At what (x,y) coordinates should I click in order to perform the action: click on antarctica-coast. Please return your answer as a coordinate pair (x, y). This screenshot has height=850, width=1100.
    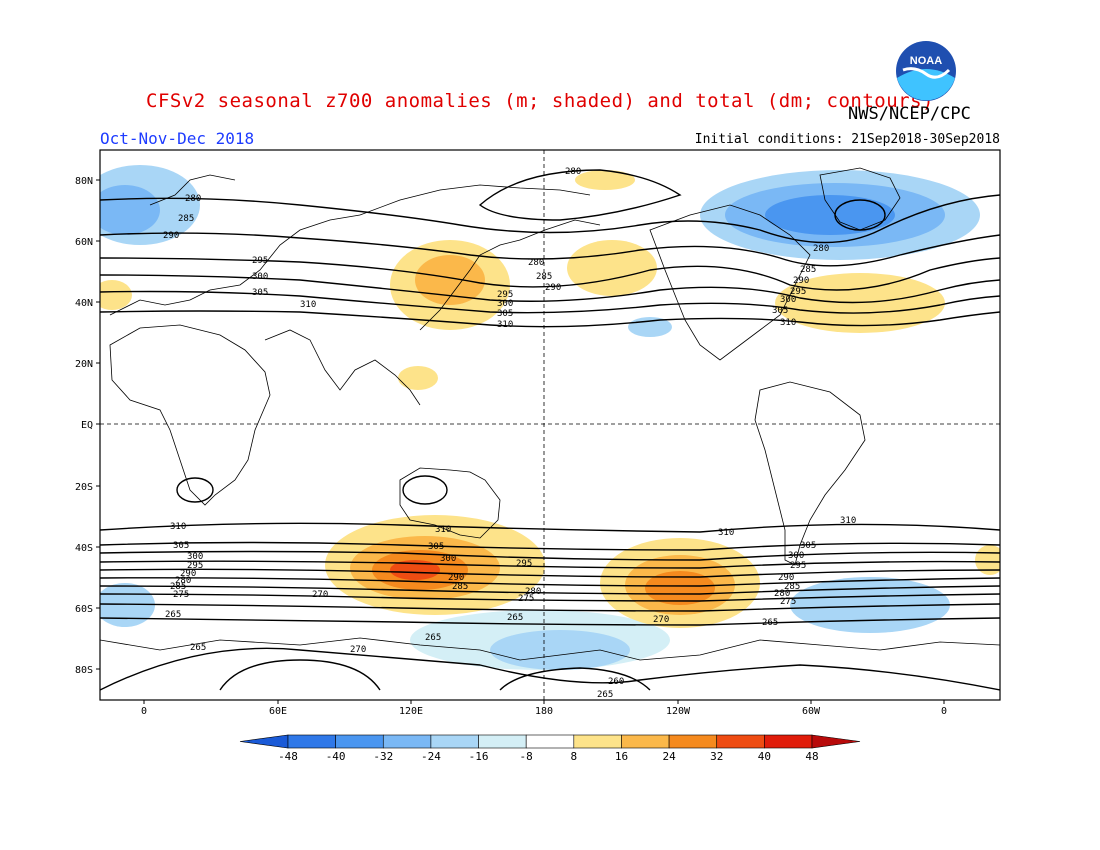
    Looking at the image, I should click on (550, 649).